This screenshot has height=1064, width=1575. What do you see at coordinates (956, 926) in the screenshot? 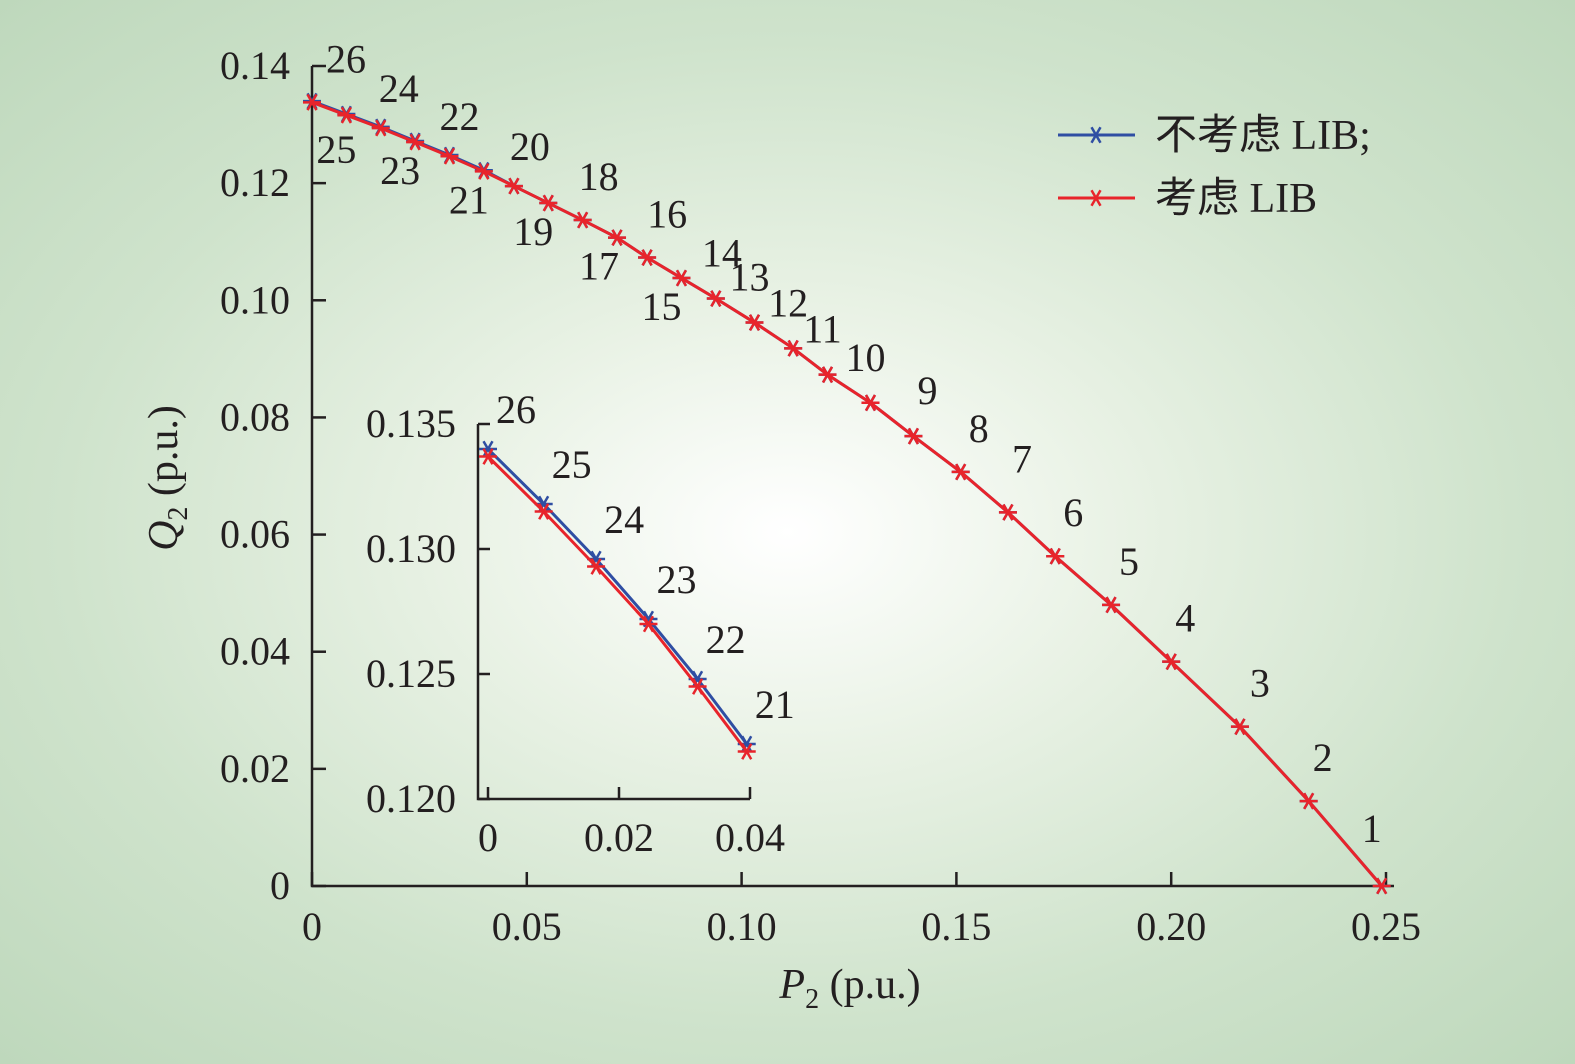
I see `x-tick-label: 0.15` at bounding box center [956, 926].